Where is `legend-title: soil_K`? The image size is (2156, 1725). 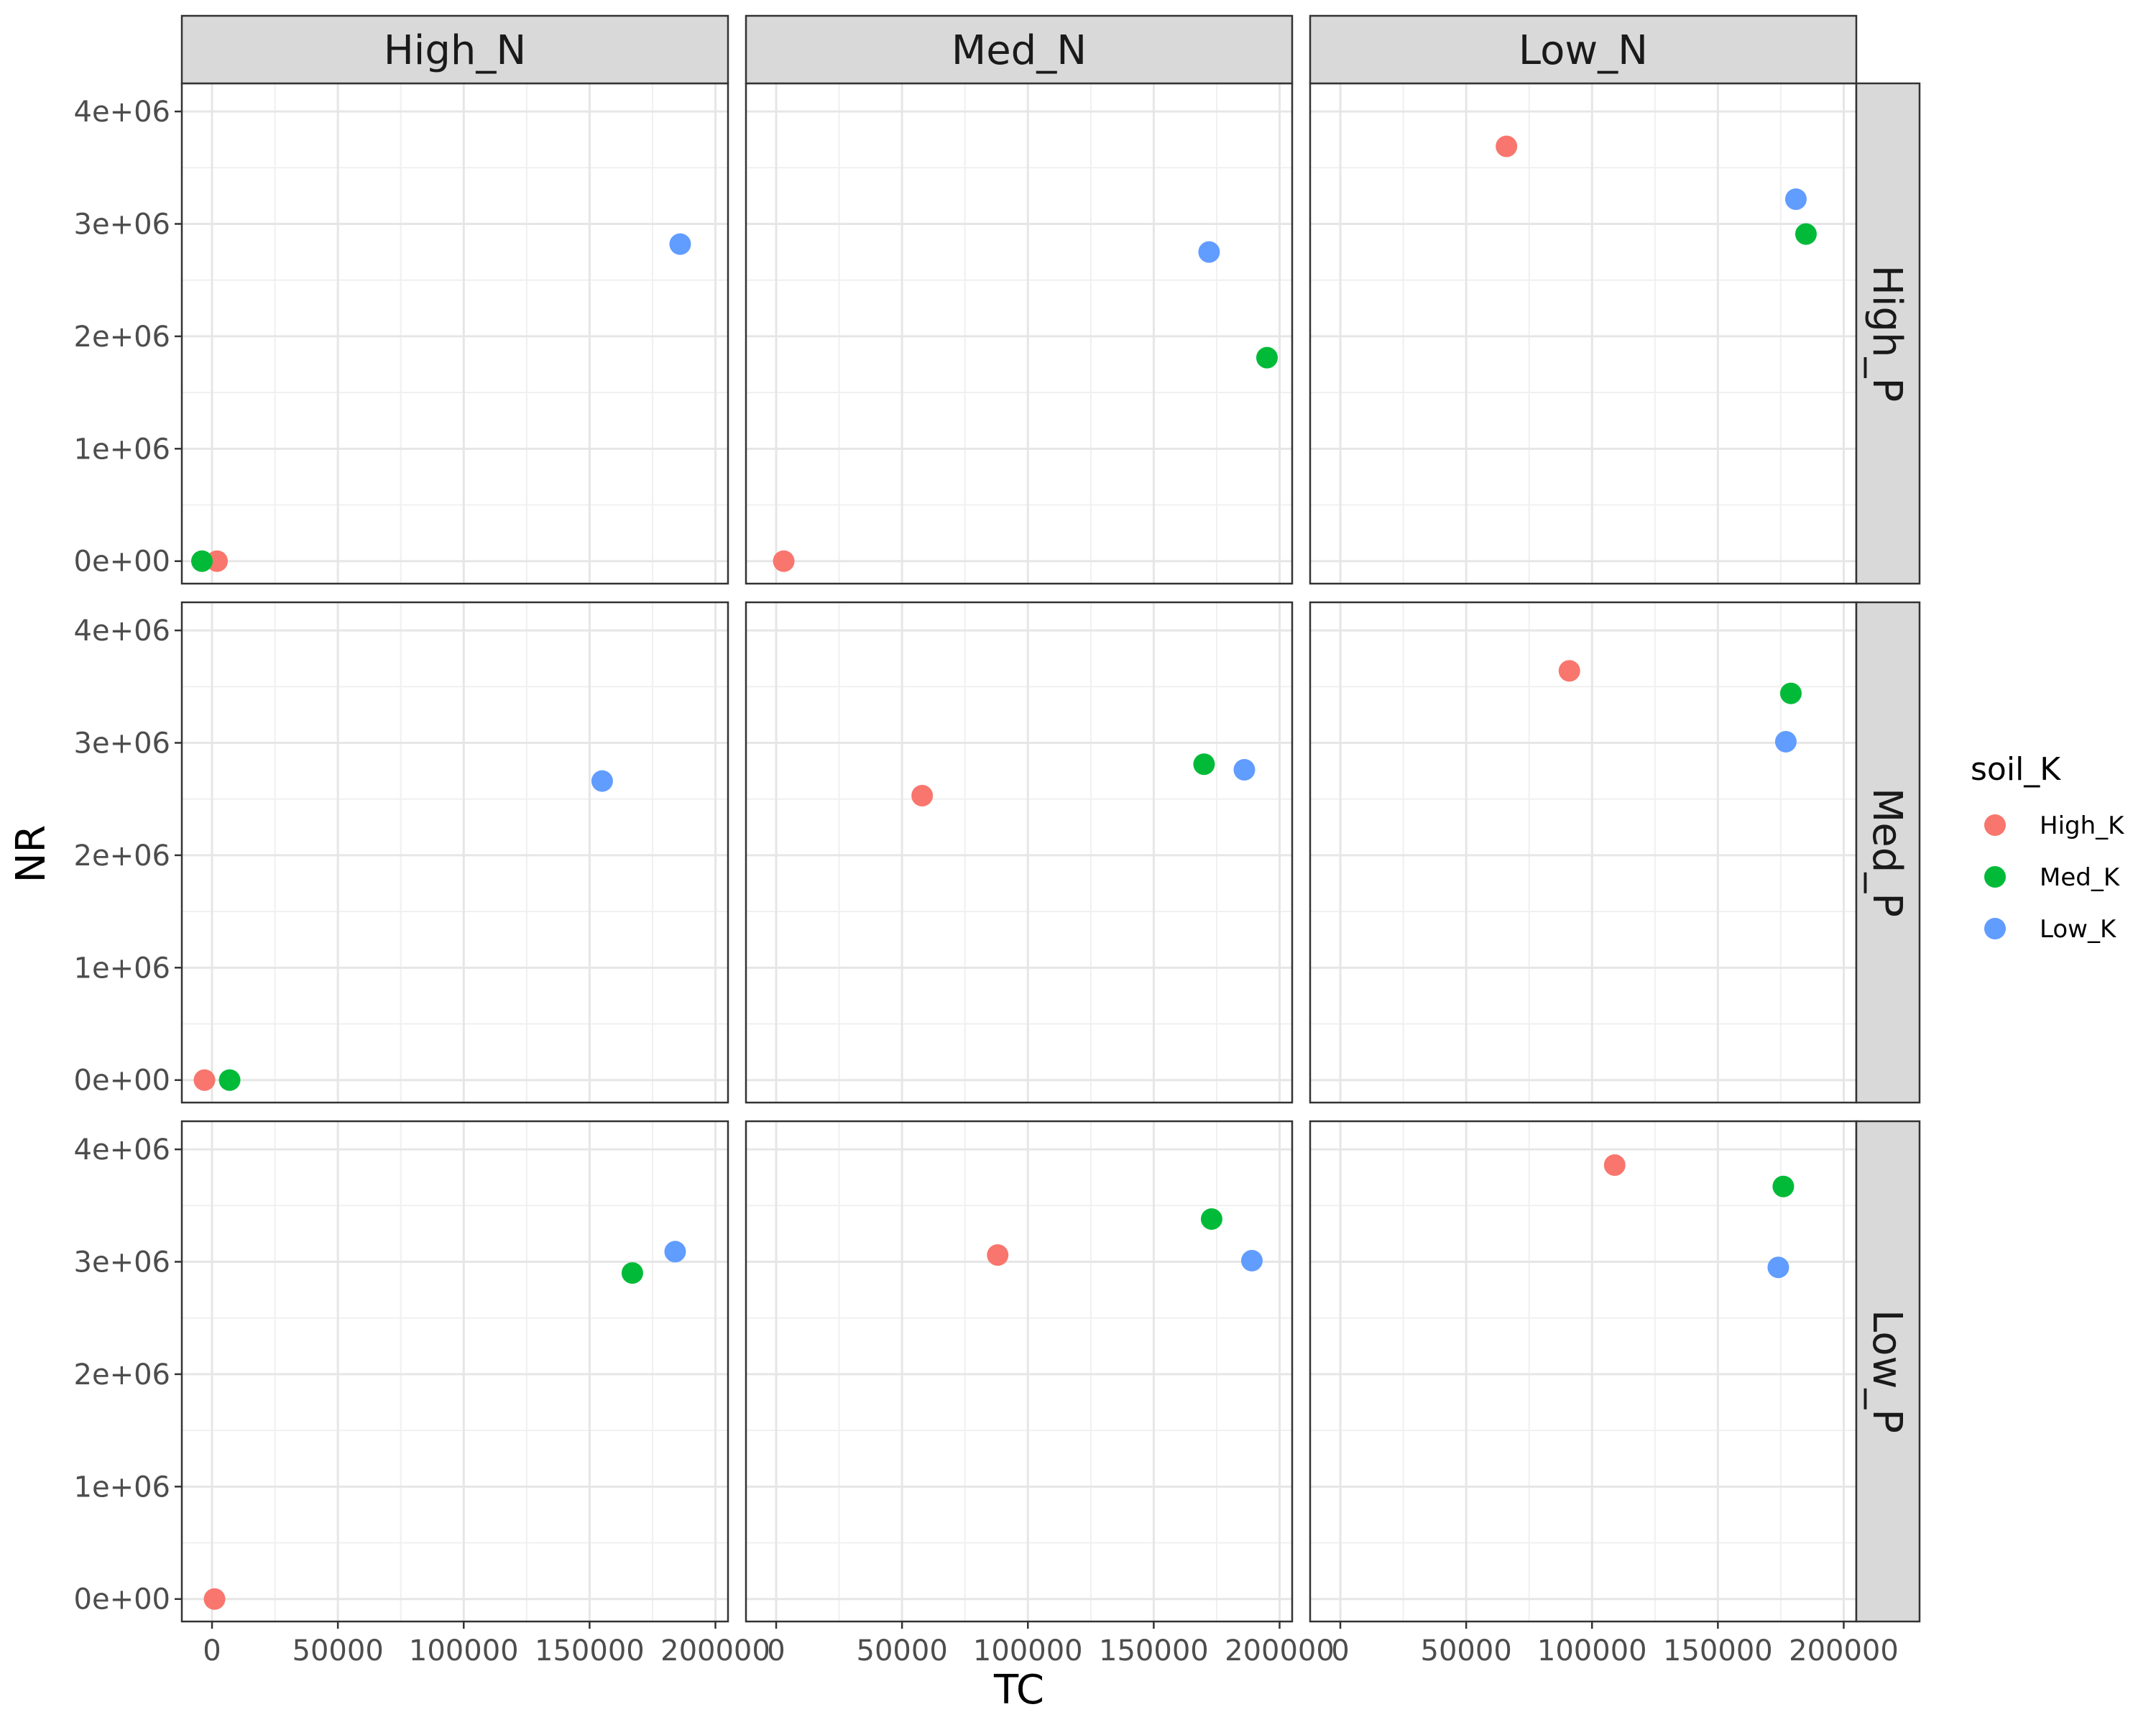 legend-title: soil_K is located at coordinates (2016, 769).